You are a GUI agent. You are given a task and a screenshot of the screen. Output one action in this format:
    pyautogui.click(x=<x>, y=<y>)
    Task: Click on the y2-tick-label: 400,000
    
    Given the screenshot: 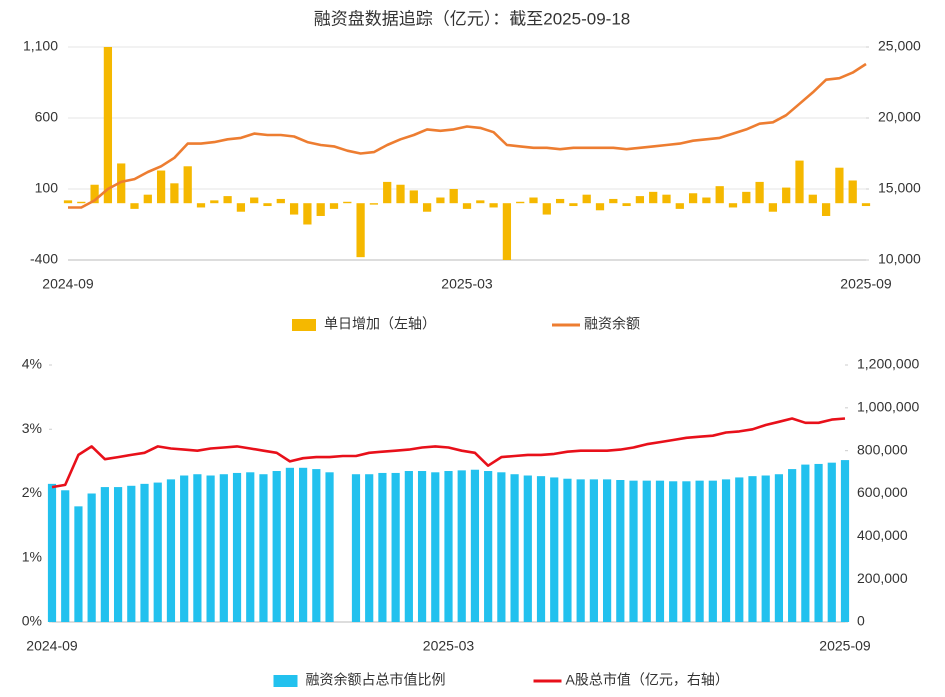 What is the action you would take?
    pyautogui.click(x=882, y=535)
    